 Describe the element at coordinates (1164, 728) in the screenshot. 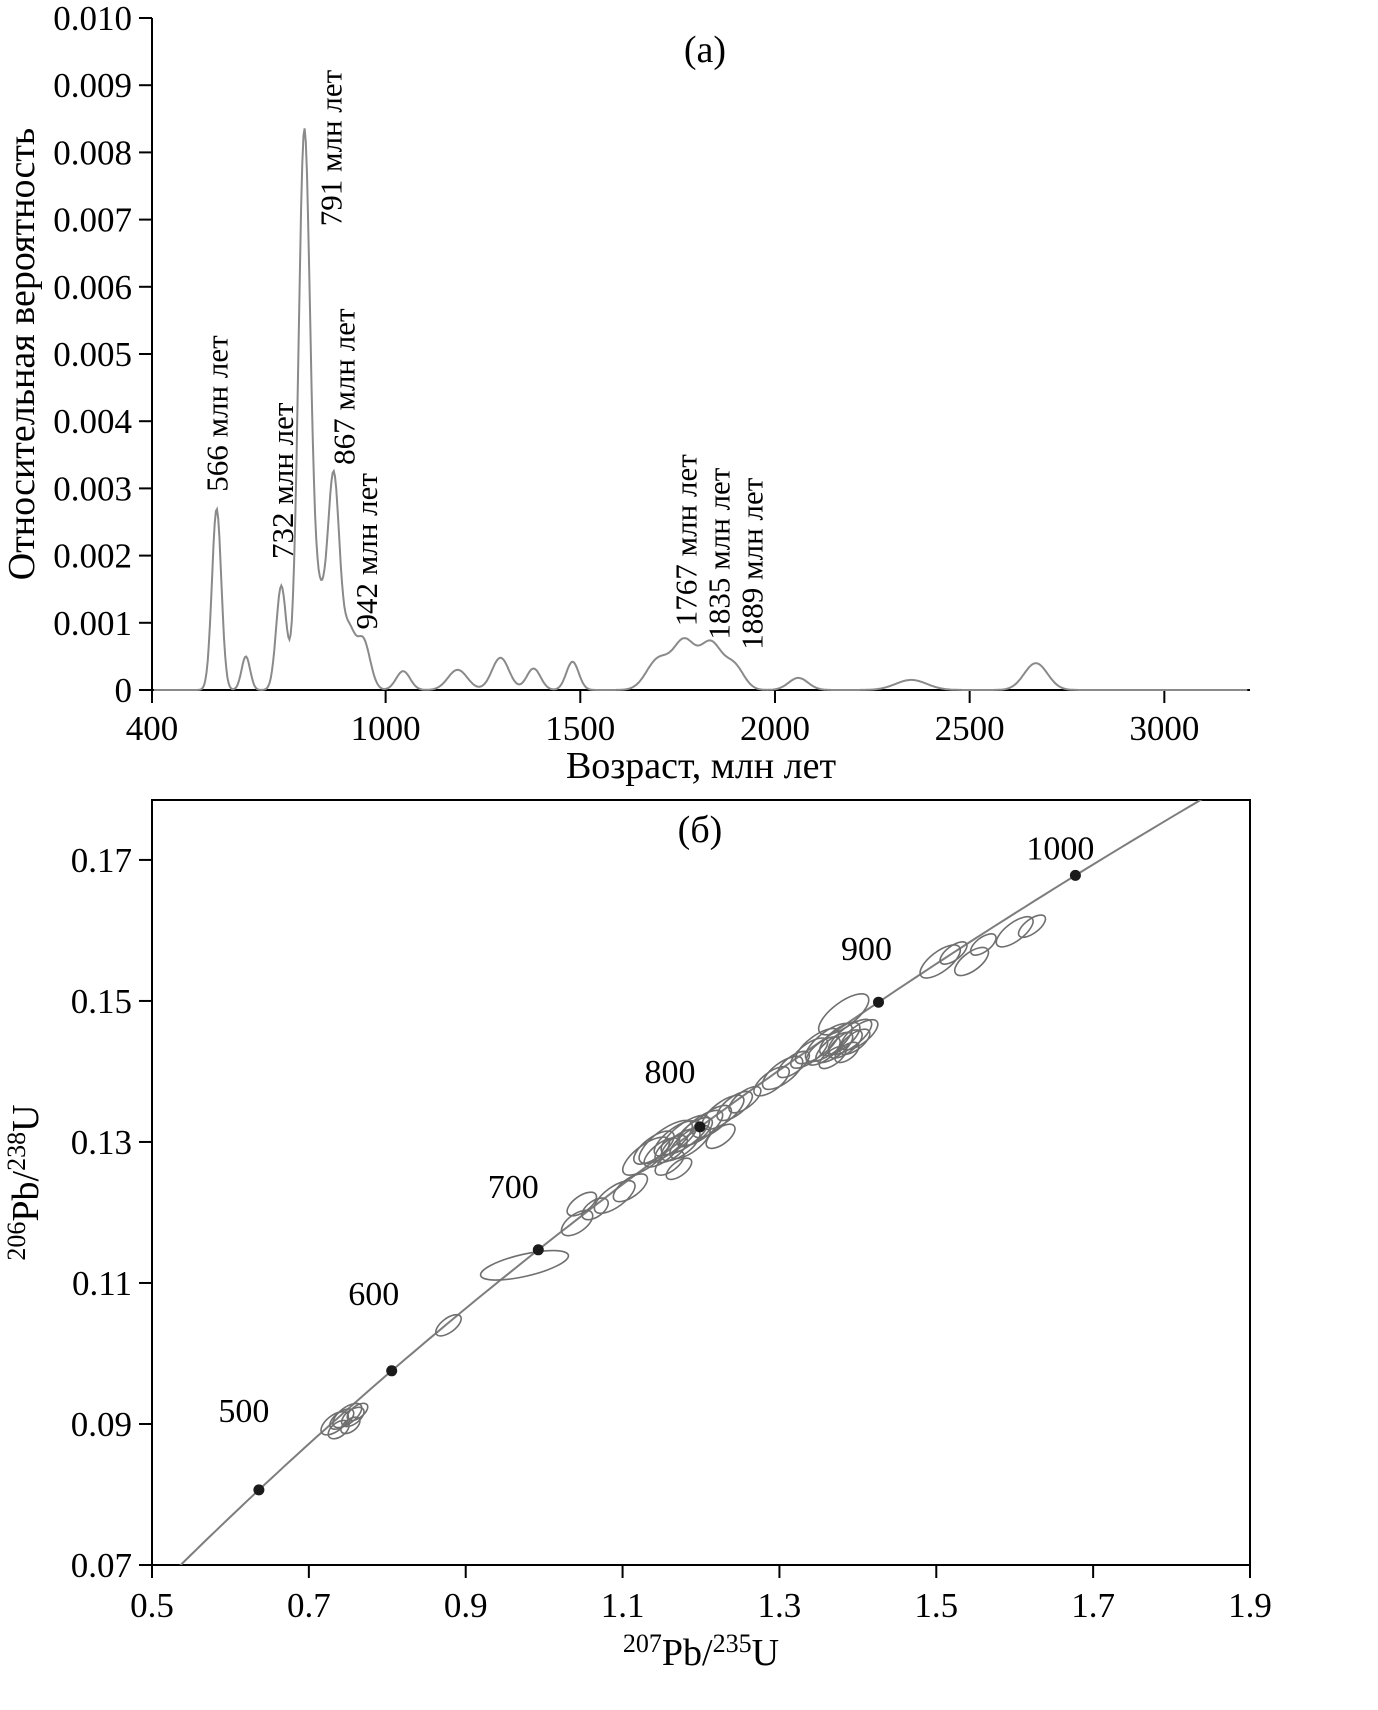

I see `x-tick-label: 3000` at that location.